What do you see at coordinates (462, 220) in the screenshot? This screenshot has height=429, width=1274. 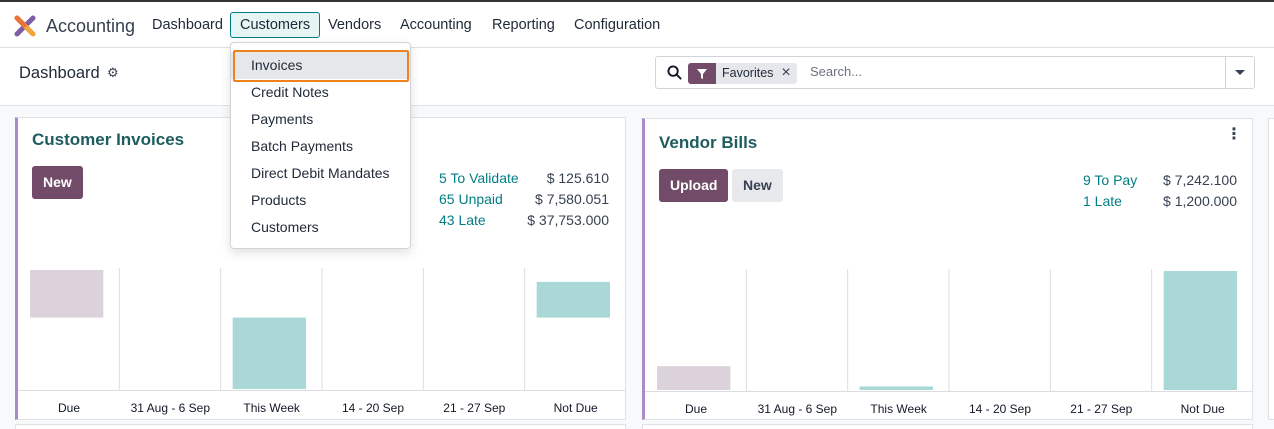 I see `stat-late: 43 Late` at bounding box center [462, 220].